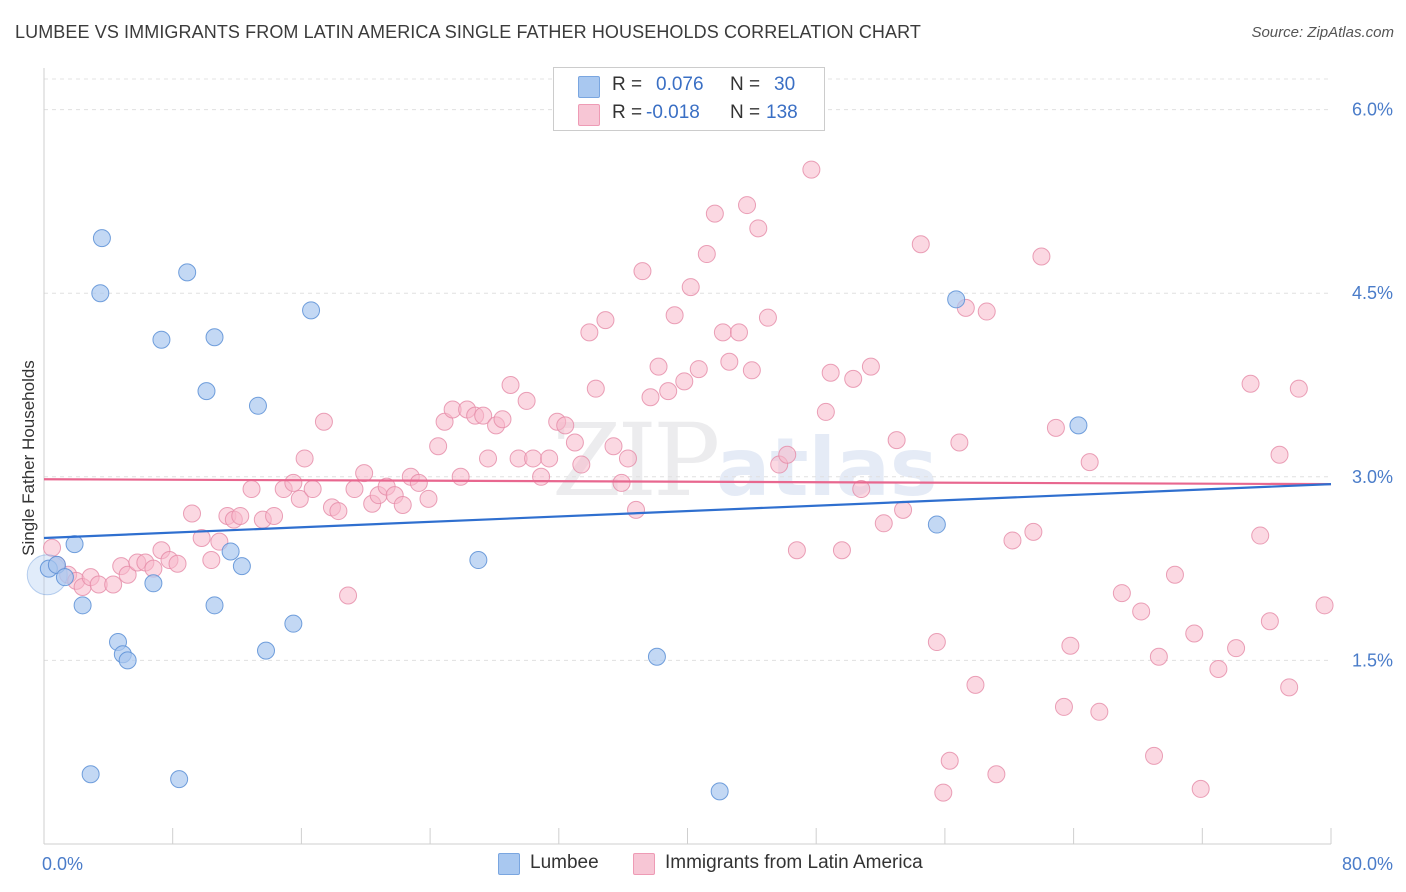 The image size is (1406, 892). I want to click on legend-label-lumbee: Lumbee, so click(564, 862).